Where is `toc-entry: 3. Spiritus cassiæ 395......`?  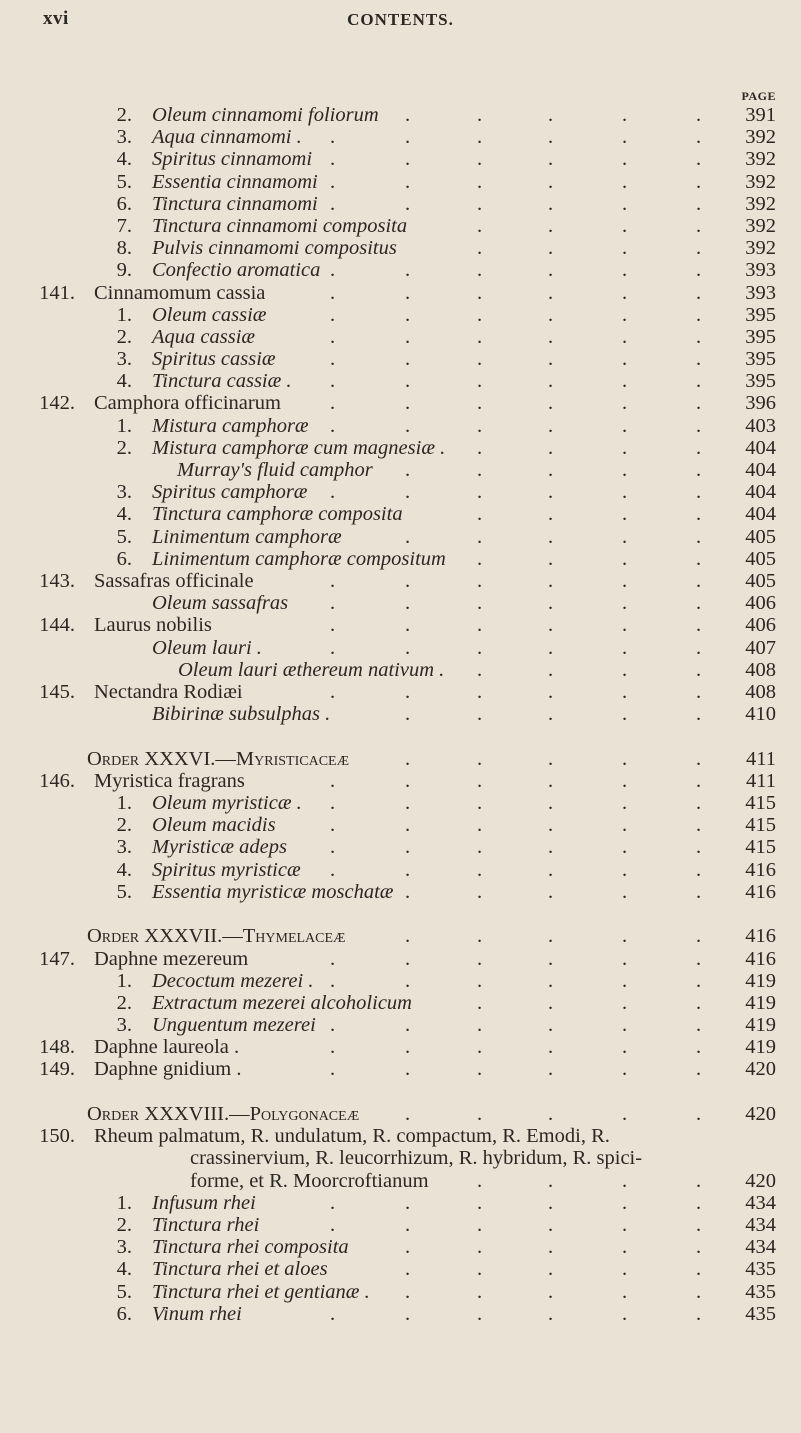
toc-entry: 3. Spiritus cassiæ 395...... is located at coordinates (400, 359).